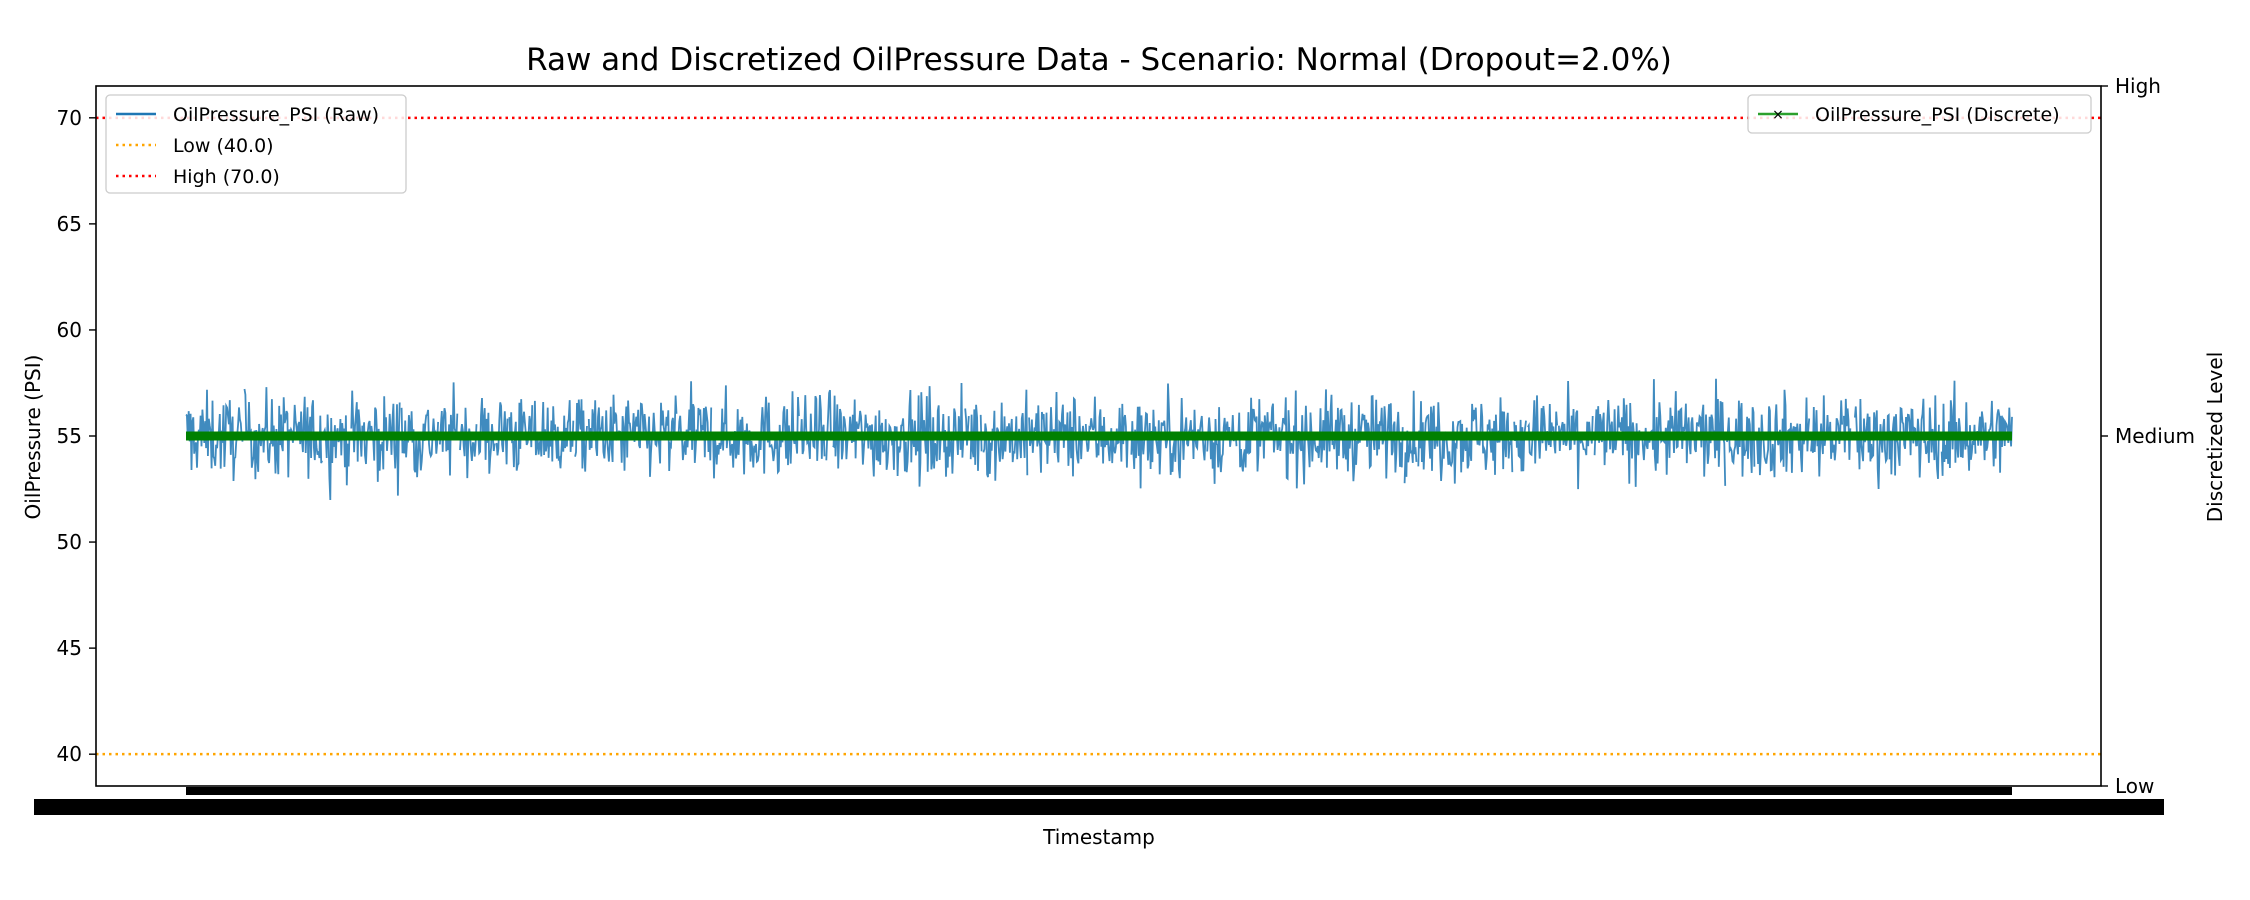  What do you see at coordinates (69, 542) in the screenshot?
I see `y-tick-label: 50` at bounding box center [69, 542].